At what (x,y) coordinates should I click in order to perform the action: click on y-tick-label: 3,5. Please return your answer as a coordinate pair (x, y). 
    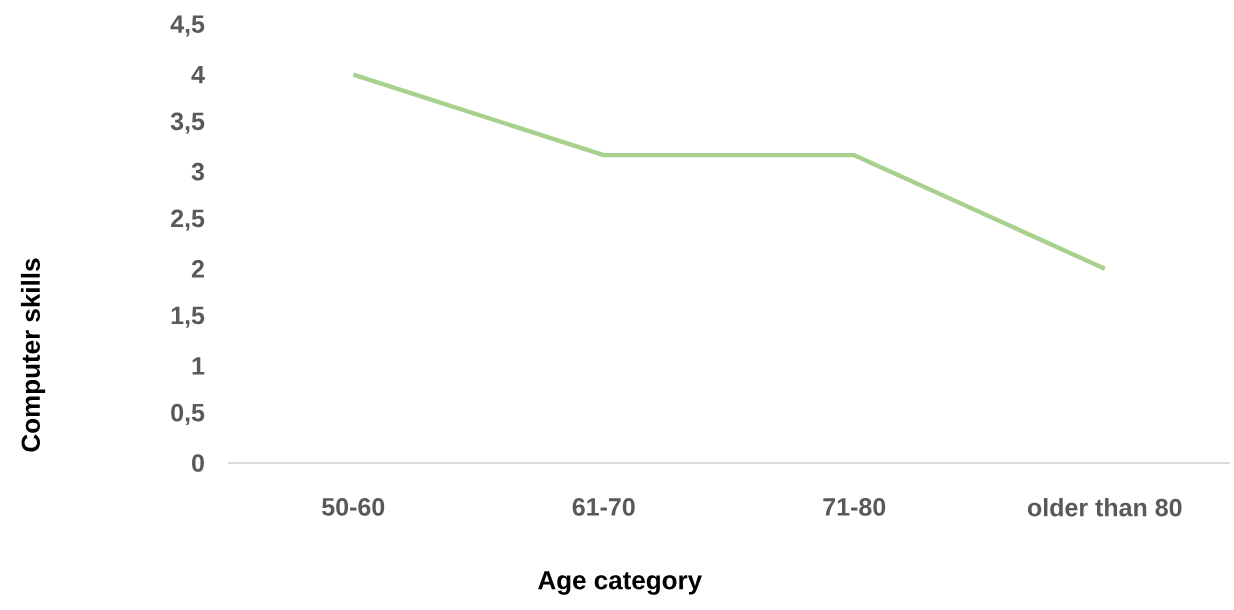
    Looking at the image, I should click on (187, 123).